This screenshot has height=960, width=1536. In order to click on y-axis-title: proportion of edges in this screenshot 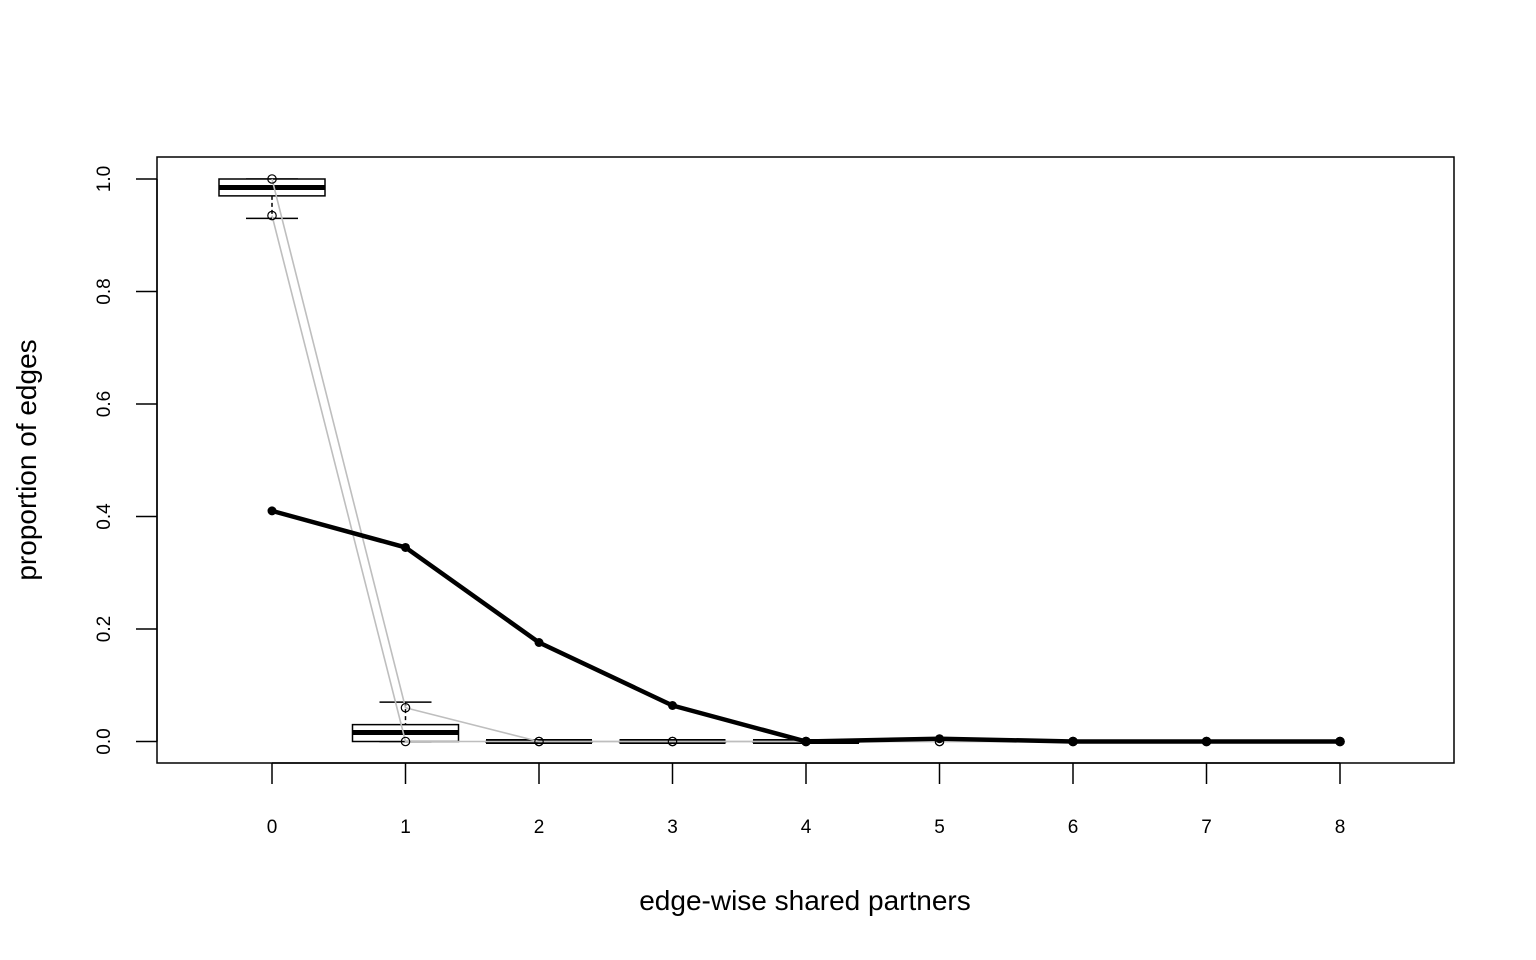, I will do `click(26, 459)`.